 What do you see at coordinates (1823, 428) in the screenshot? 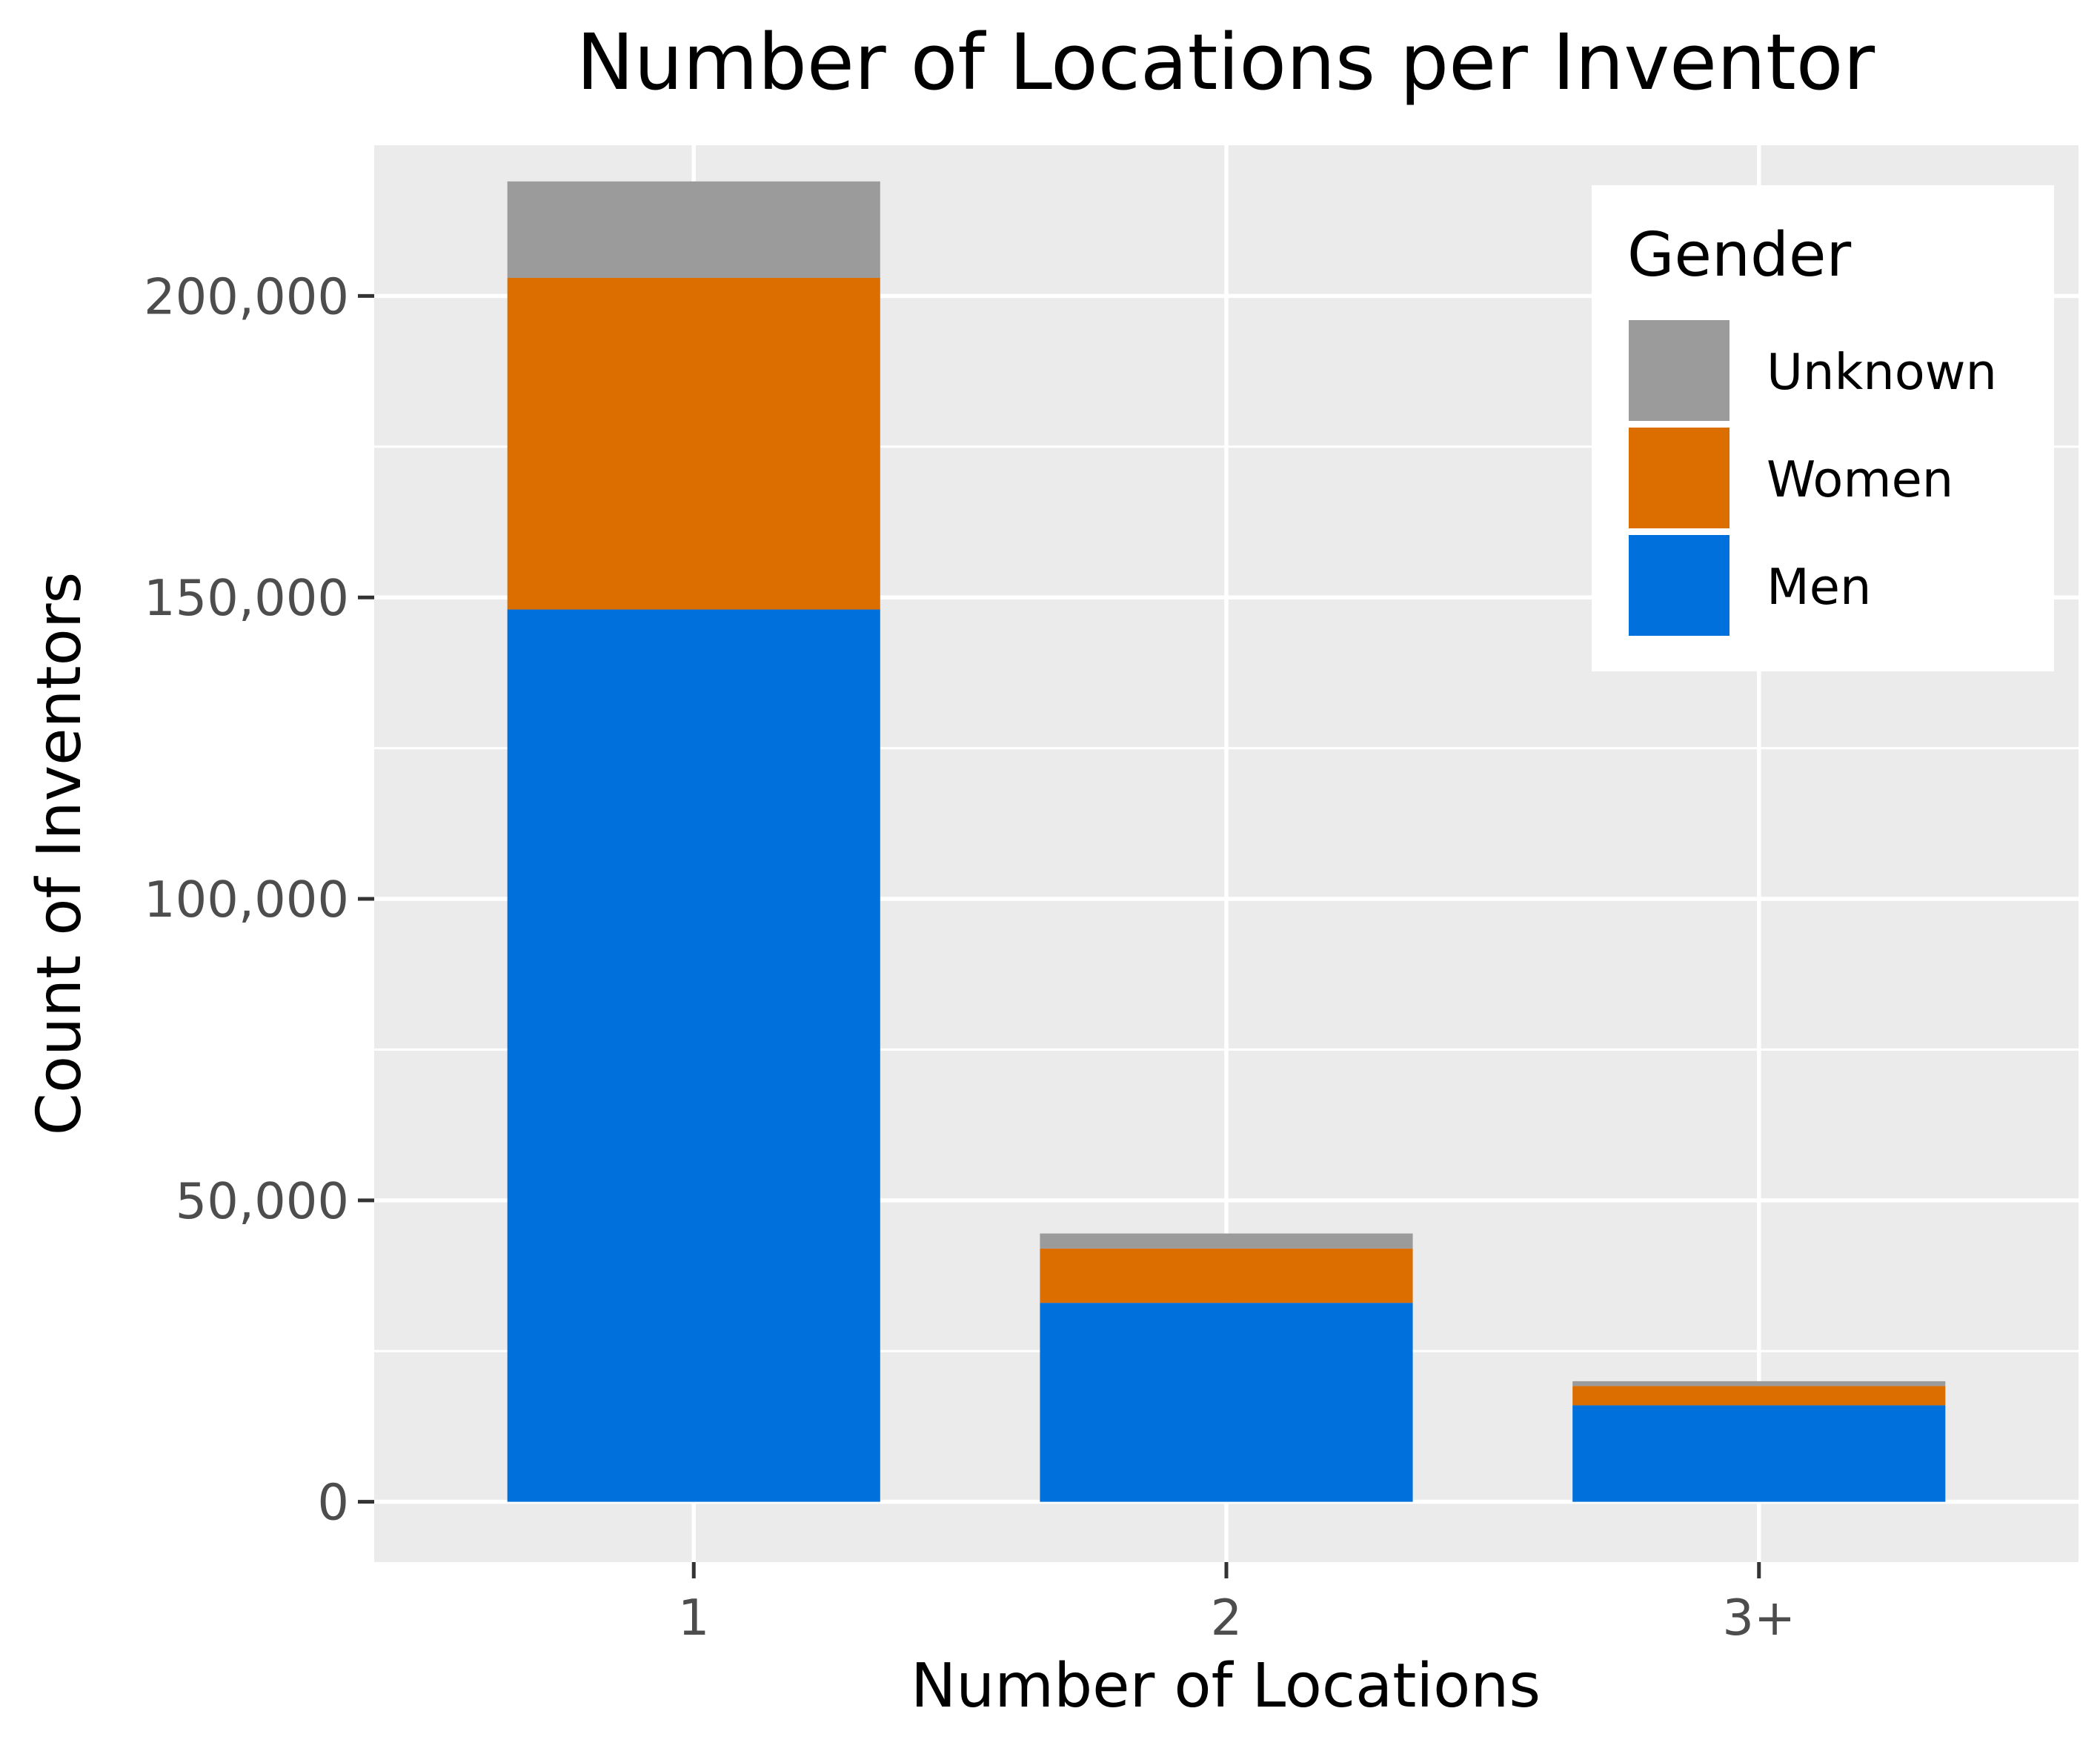
I see `legend: Gender Unknown Women Men` at bounding box center [1823, 428].